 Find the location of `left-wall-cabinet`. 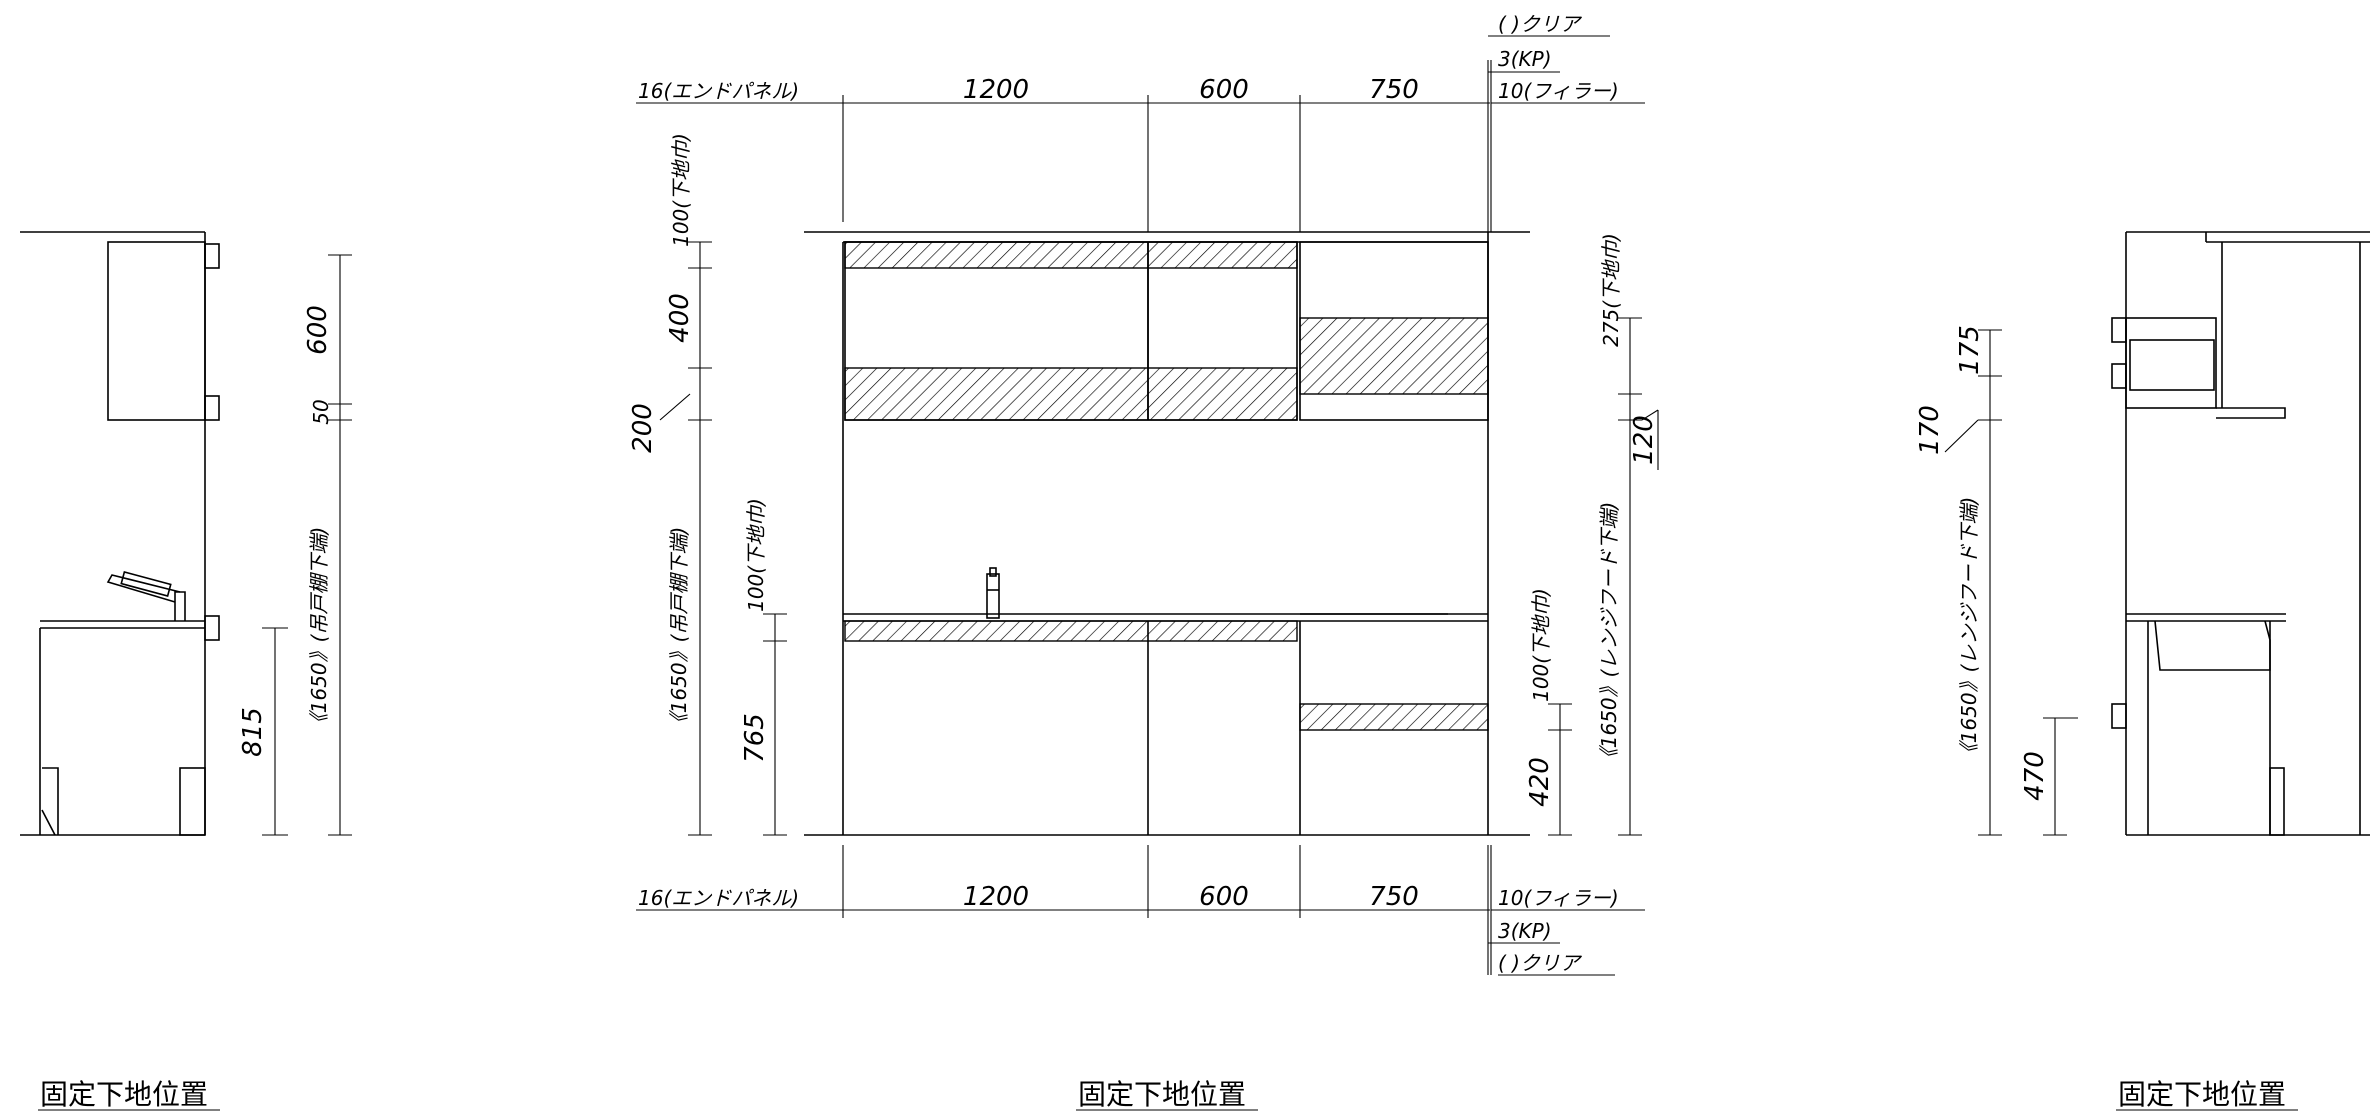

left-wall-cabinet is located at coordinates (156, 331).